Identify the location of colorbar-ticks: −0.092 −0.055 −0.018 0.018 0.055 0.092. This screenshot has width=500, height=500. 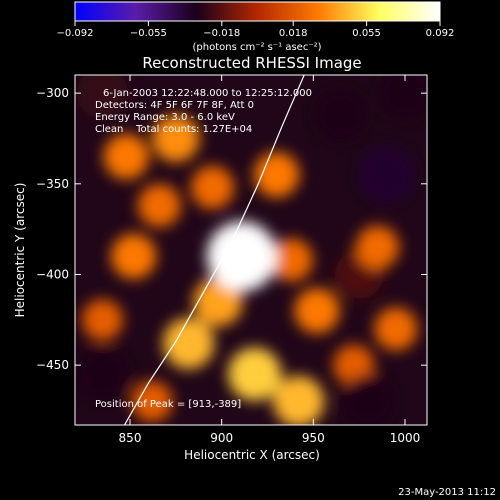
(255, 30).